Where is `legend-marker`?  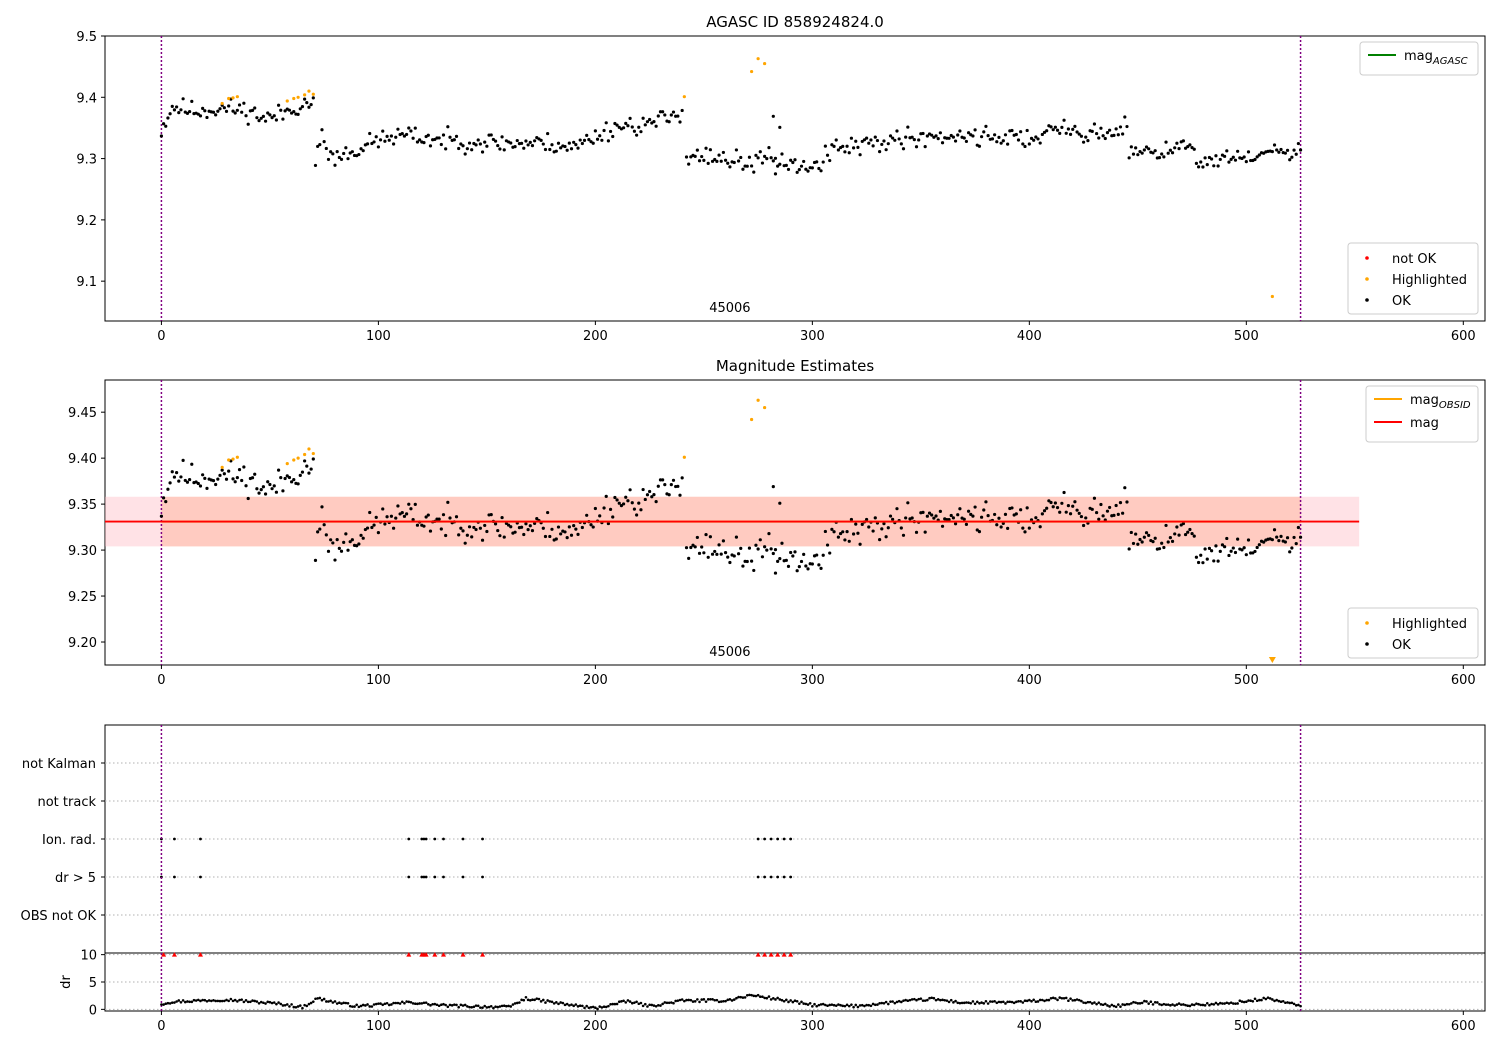
legend-marker is located at coordinates (1367, 623).